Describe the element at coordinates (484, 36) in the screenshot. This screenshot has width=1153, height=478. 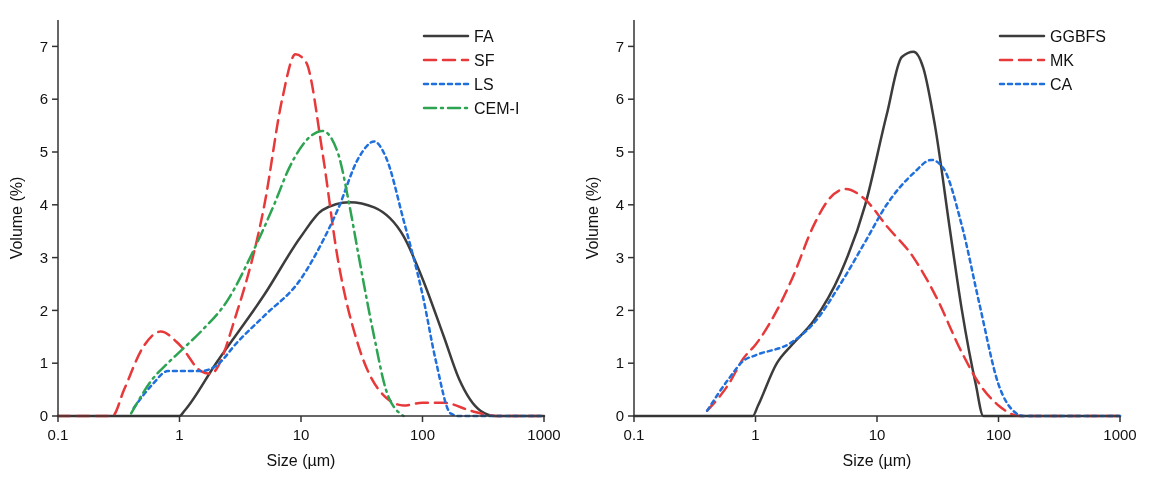
I see `legend-label: FA` at that location.